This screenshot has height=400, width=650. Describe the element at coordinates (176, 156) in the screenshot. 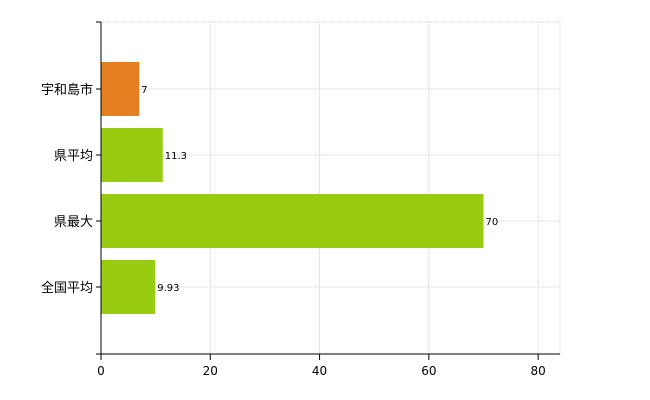

I see `data-label: 11.3` at that location.